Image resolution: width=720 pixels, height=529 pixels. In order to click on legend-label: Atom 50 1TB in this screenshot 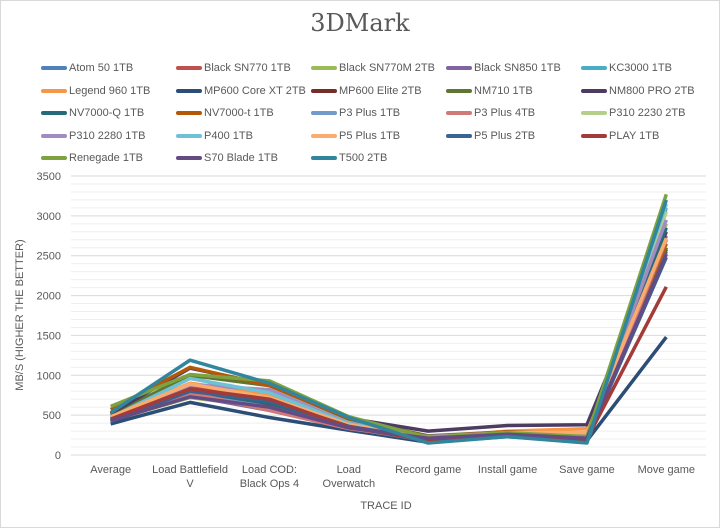, I will do `click(101, 68)`.